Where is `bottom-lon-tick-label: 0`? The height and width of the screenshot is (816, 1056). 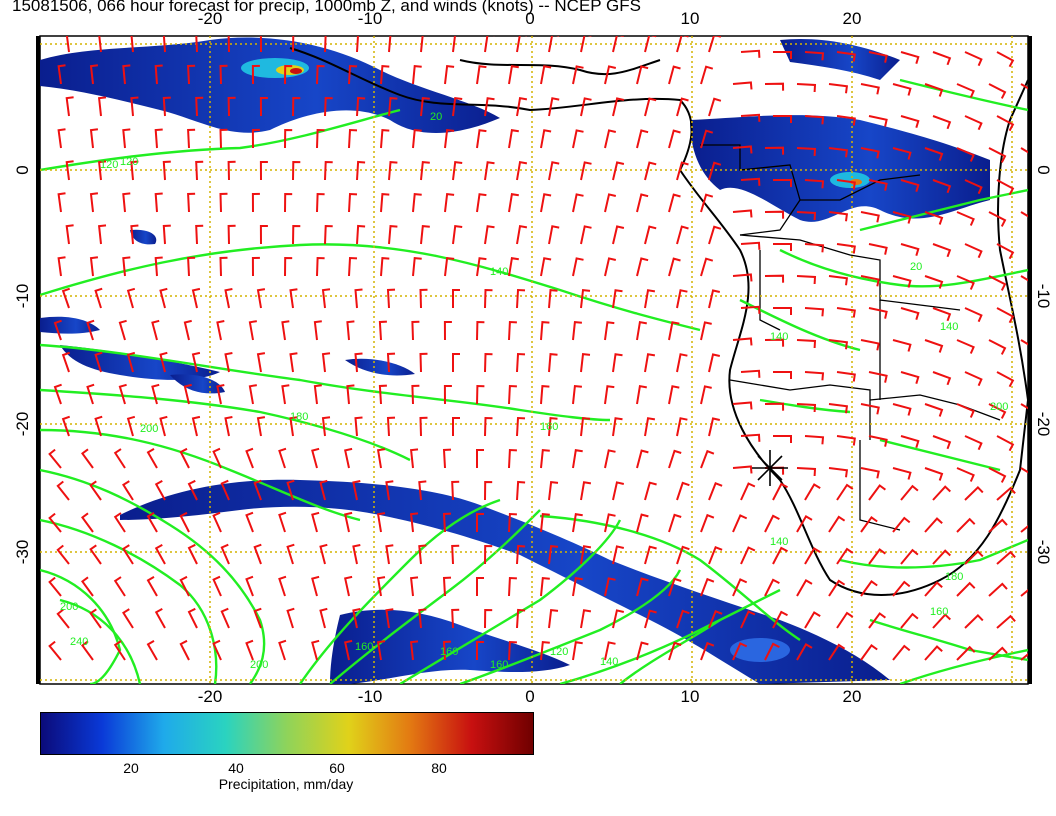 bottom-lon-tick-label: 0 is located at coordinates (529, 696).